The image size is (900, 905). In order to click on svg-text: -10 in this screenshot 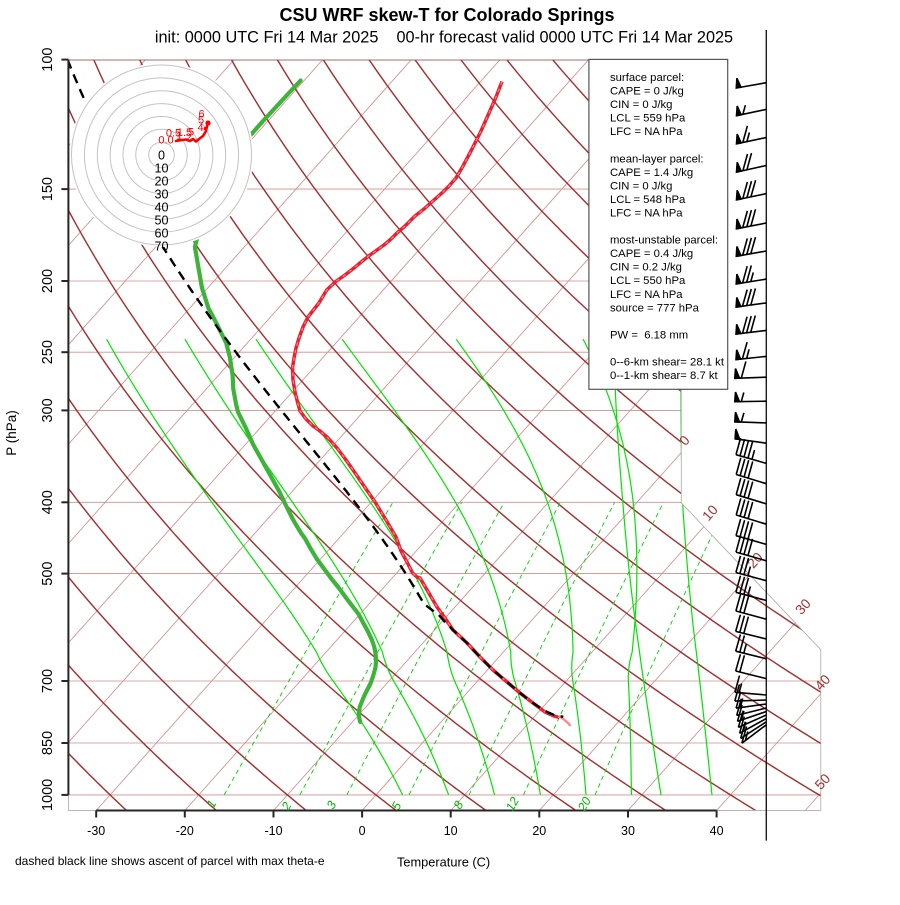, I will do `click(273, 831)`.